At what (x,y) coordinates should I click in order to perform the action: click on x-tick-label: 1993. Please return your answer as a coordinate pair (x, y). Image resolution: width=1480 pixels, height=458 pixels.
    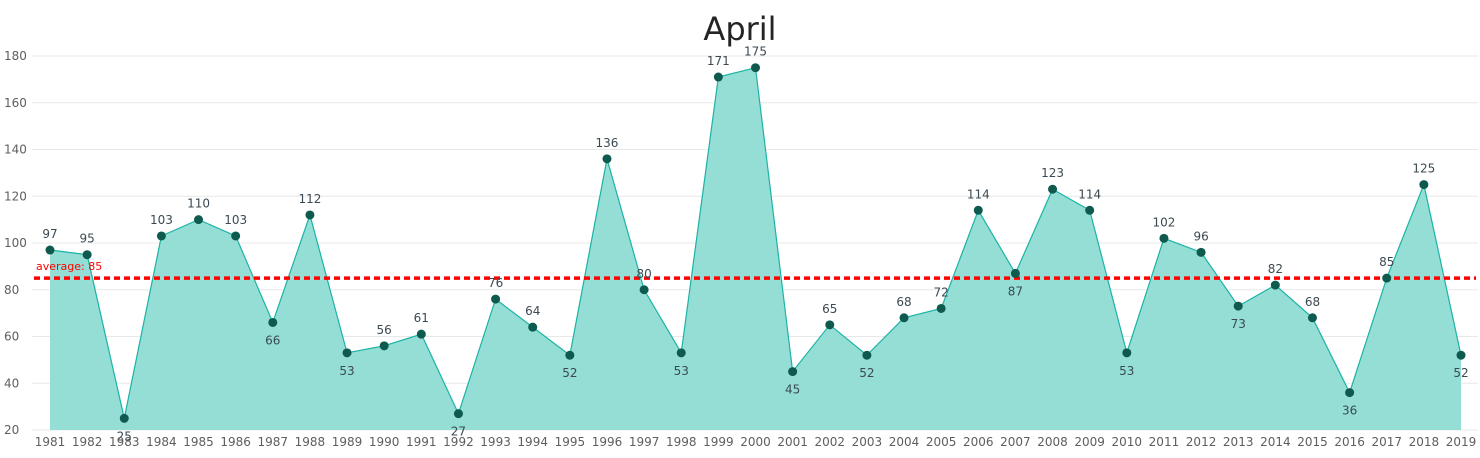
    Looking at the image, I should click on (495, 442).